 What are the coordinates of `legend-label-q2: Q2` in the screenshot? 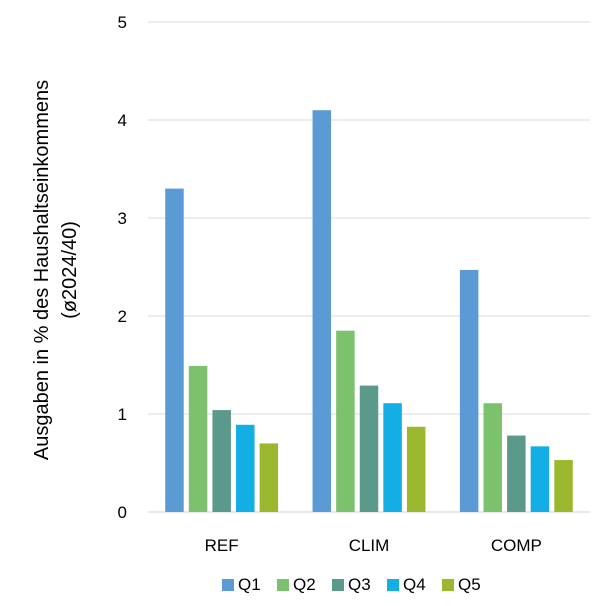 It's located at (304, 584).